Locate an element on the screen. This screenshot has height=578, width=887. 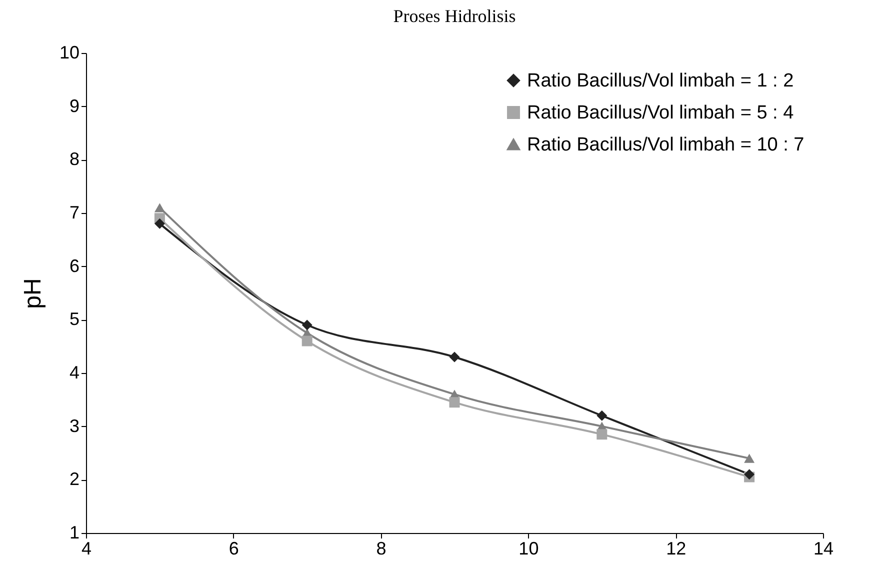
y-axis-title: pH is located at coordinates (32, 293).